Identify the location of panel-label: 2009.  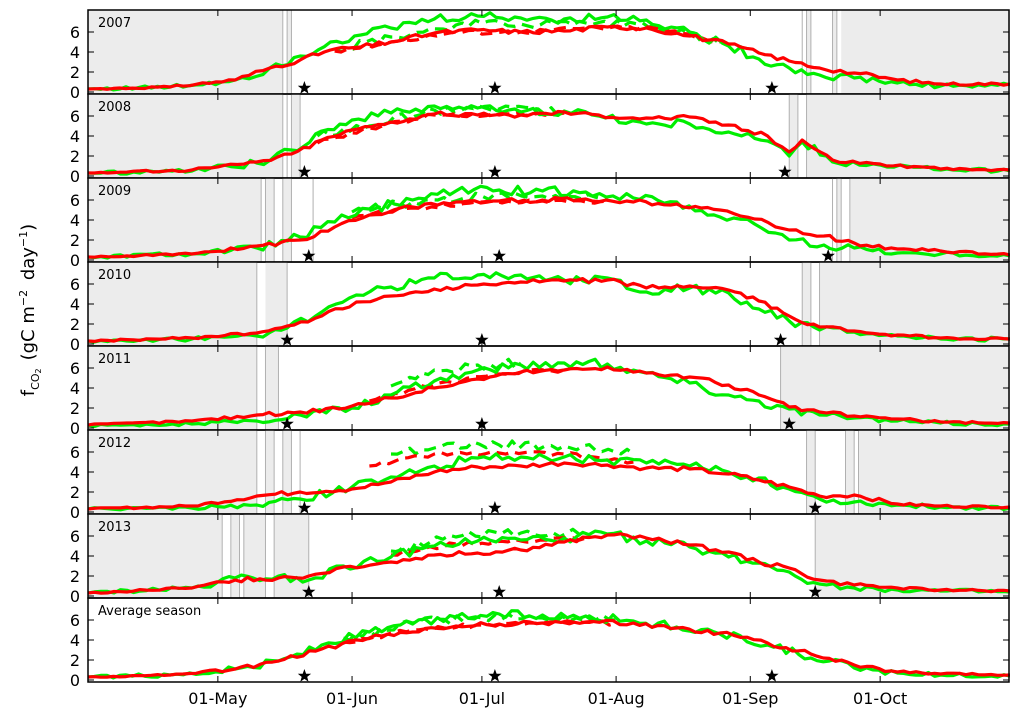
(114, 191).